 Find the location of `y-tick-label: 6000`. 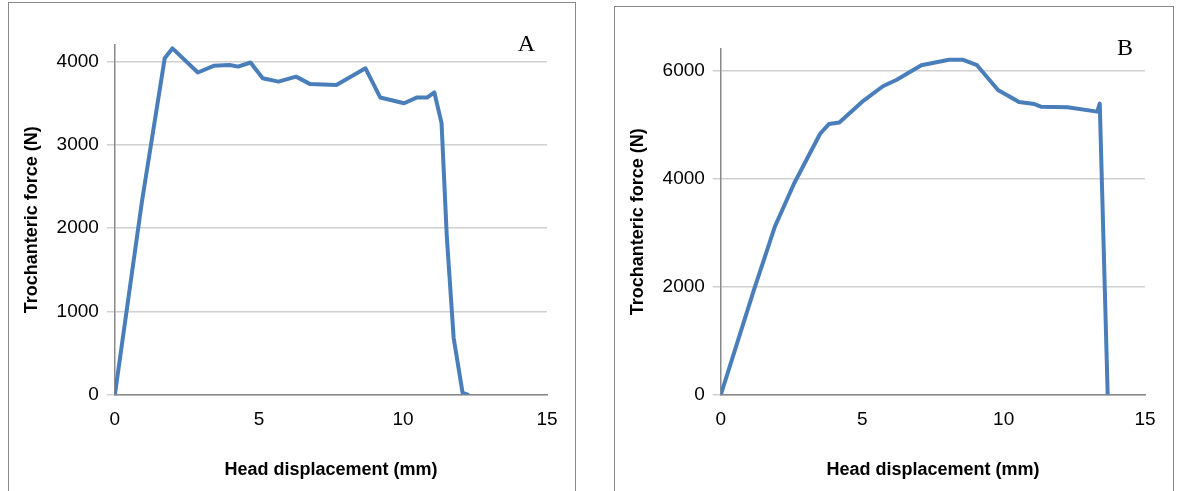

y-tick-label: 6000 is located at coordinates (683, 69).